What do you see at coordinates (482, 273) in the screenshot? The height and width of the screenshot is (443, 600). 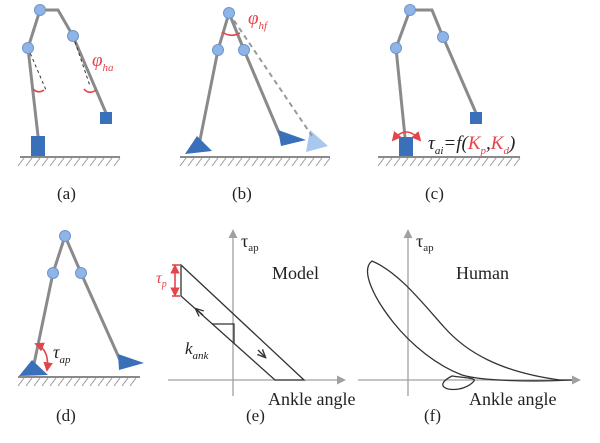 I see `title-f: Human` at bounding box center [482, 273].